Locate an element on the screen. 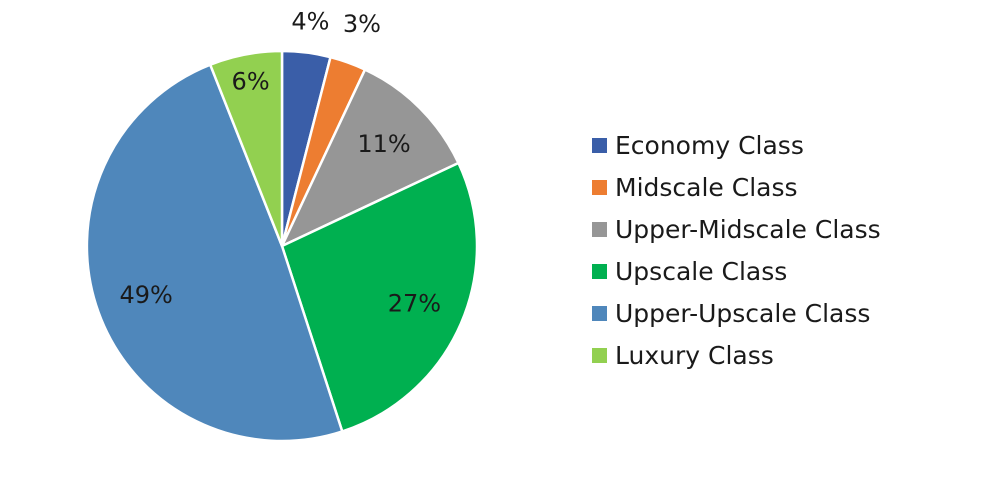 The height and width of the screenshot is (497, 996). legend-label: Luxury Class is located at coordinates (694, 355).